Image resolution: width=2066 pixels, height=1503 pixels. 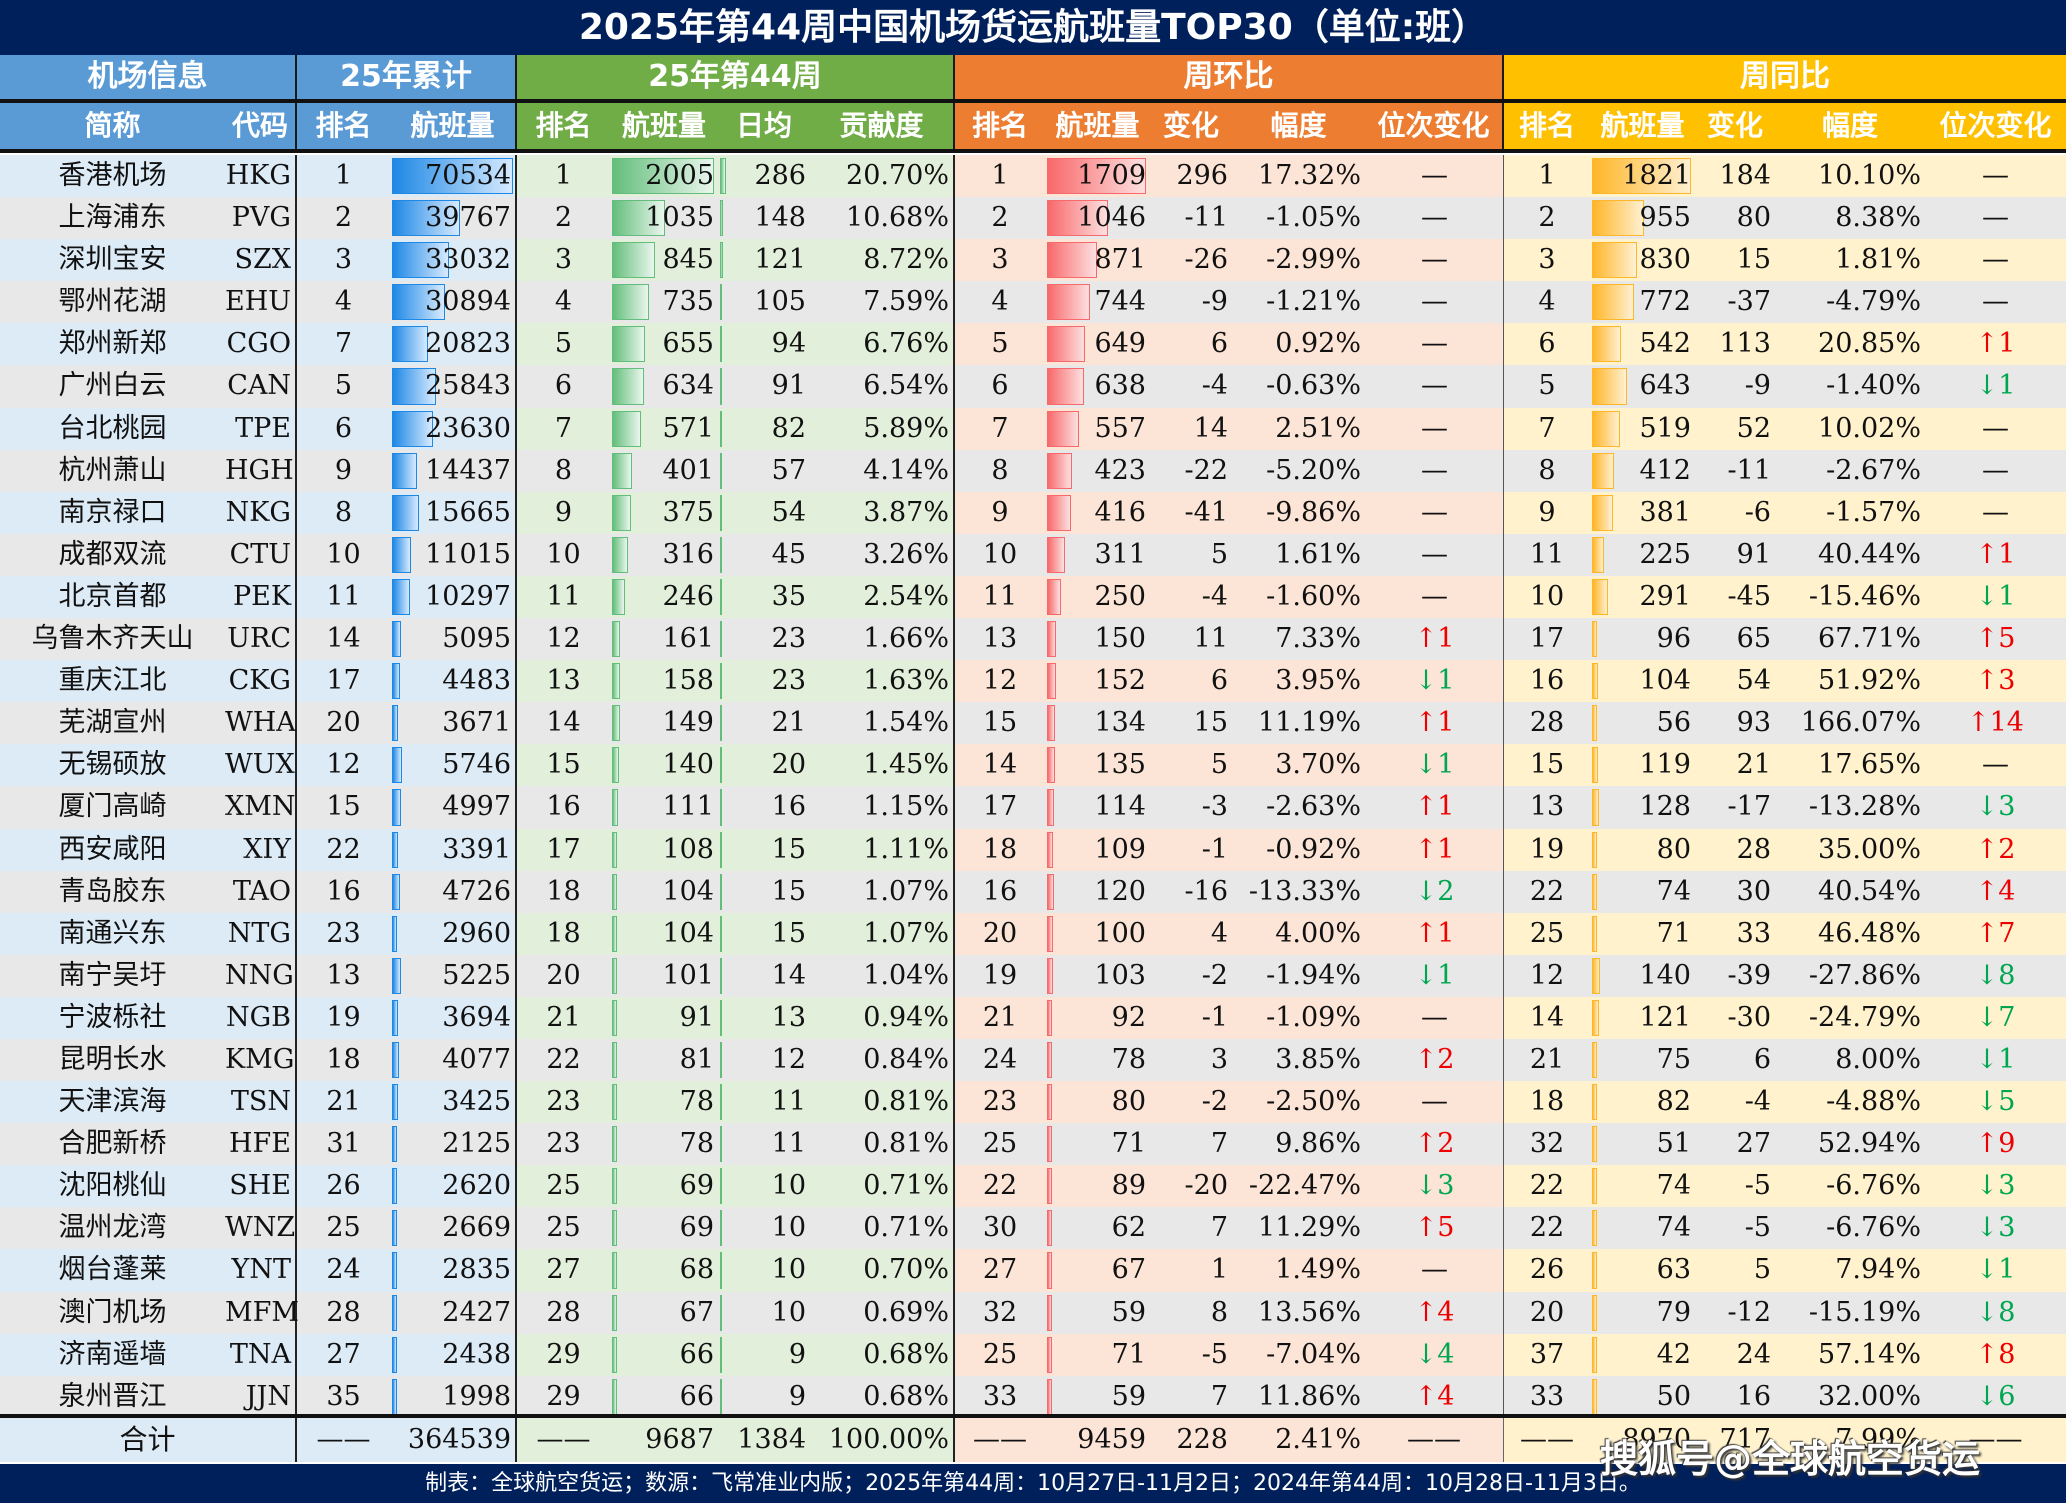 What do you see at coordinates (476, 1354) in the screenshot?
I see `cum-volume-value: 2438` at bounding box center [476, 1354].